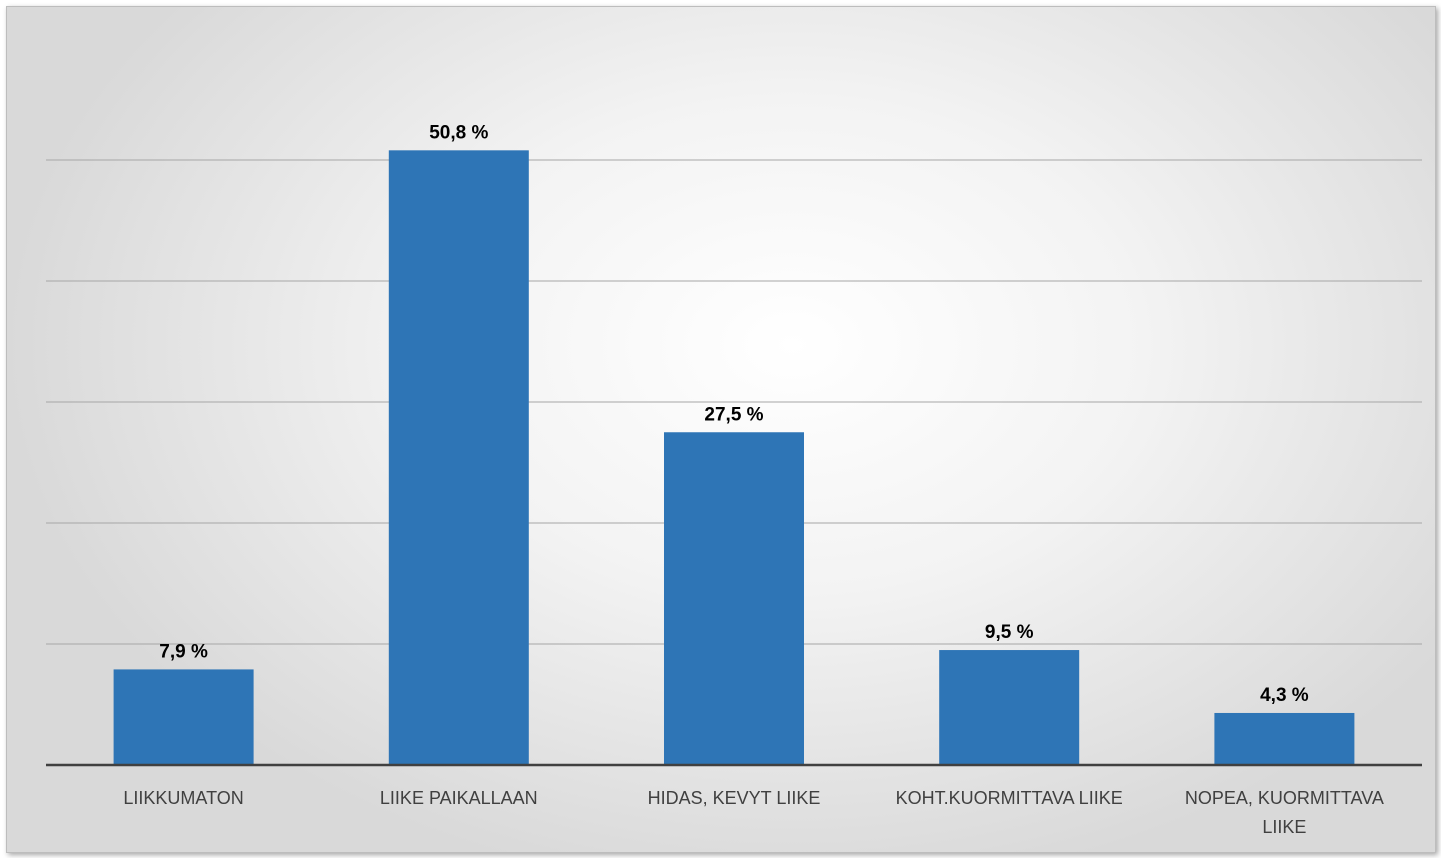  I want to click on category-label-2: LIIKE PAIKALLAAN, so click(459, 798).